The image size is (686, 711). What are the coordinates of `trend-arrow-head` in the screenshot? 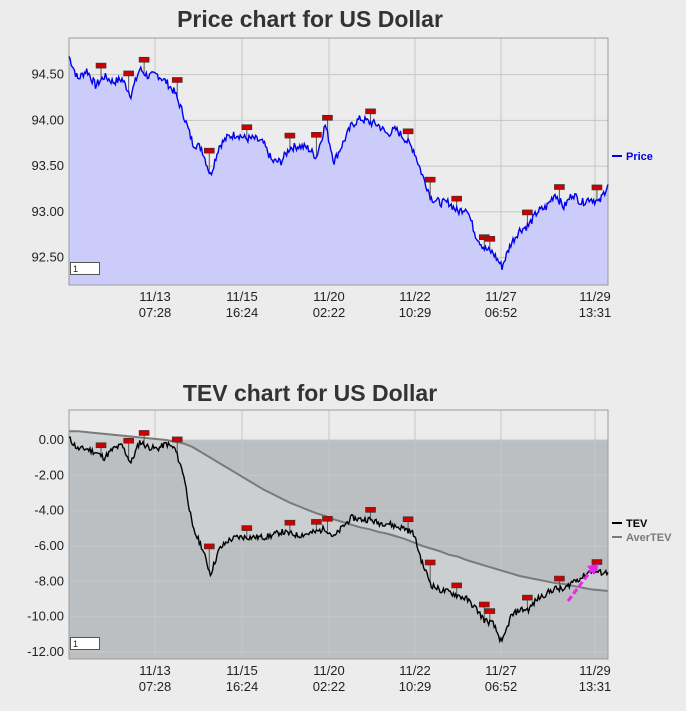 It's located at (593, 569).